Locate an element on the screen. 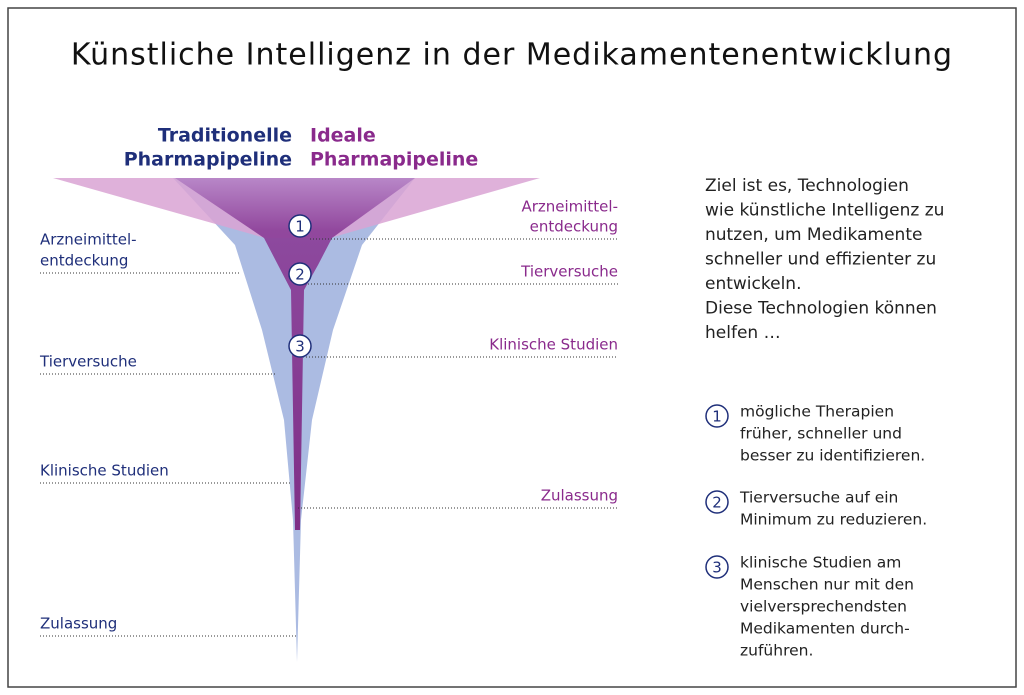  pipeline-label: Ideale is located at coordinates (343, 136).